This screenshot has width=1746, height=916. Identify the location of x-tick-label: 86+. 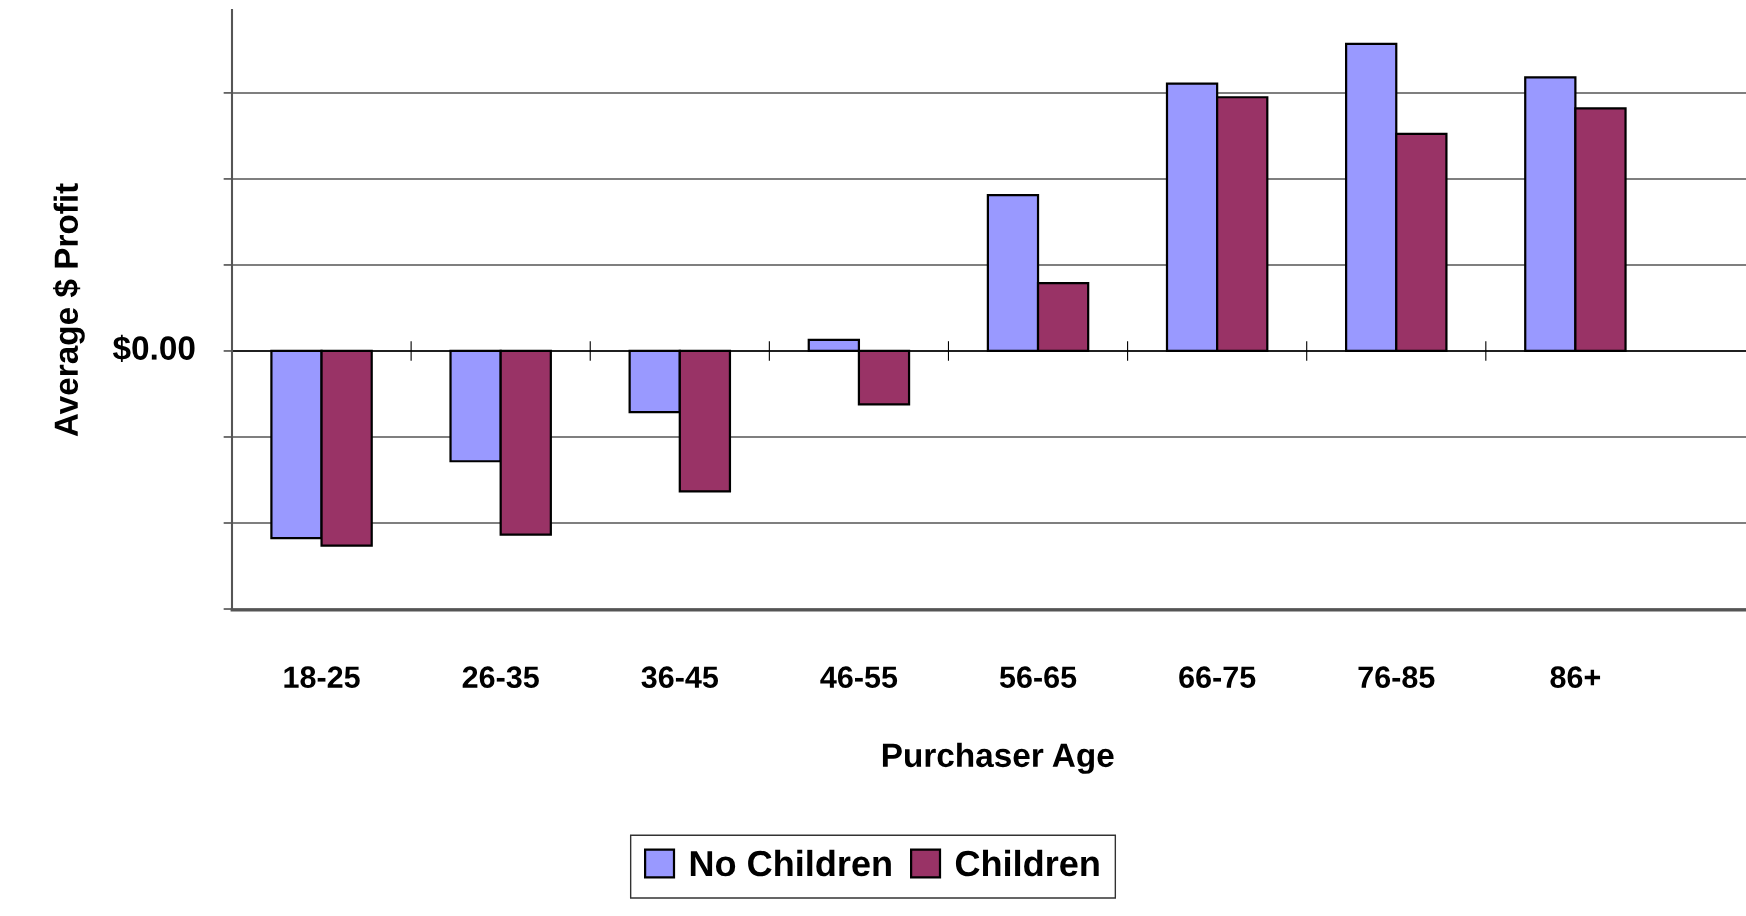
(1575, 677).